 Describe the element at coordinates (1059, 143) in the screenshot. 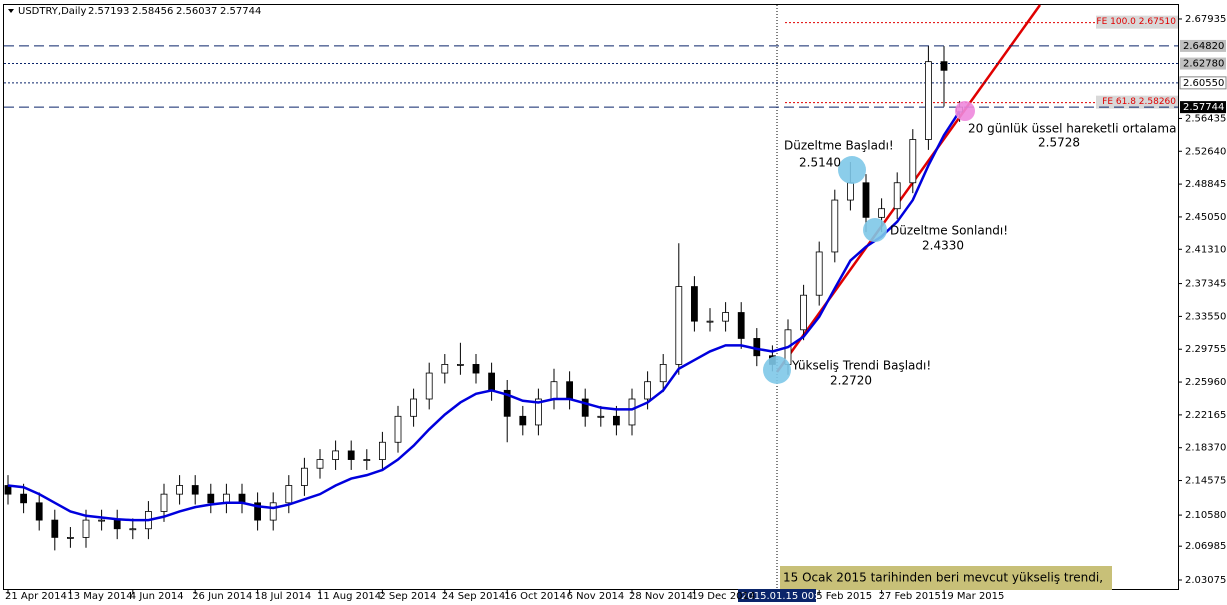

I see `annotation-value: 2.5728` at that location.